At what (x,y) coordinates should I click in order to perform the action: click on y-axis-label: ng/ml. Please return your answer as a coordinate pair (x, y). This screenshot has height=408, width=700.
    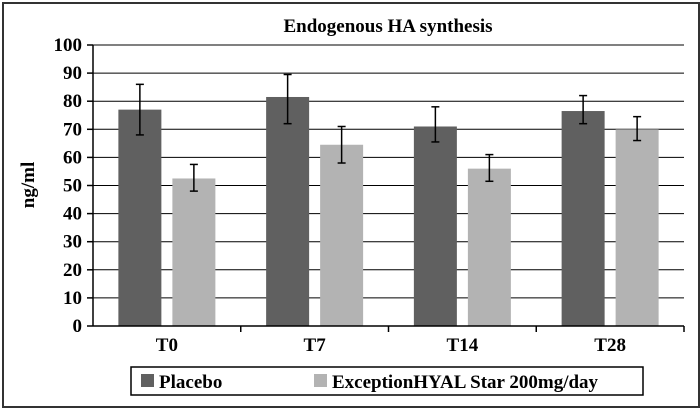
    Looking at the image, I should click on (28, 185).